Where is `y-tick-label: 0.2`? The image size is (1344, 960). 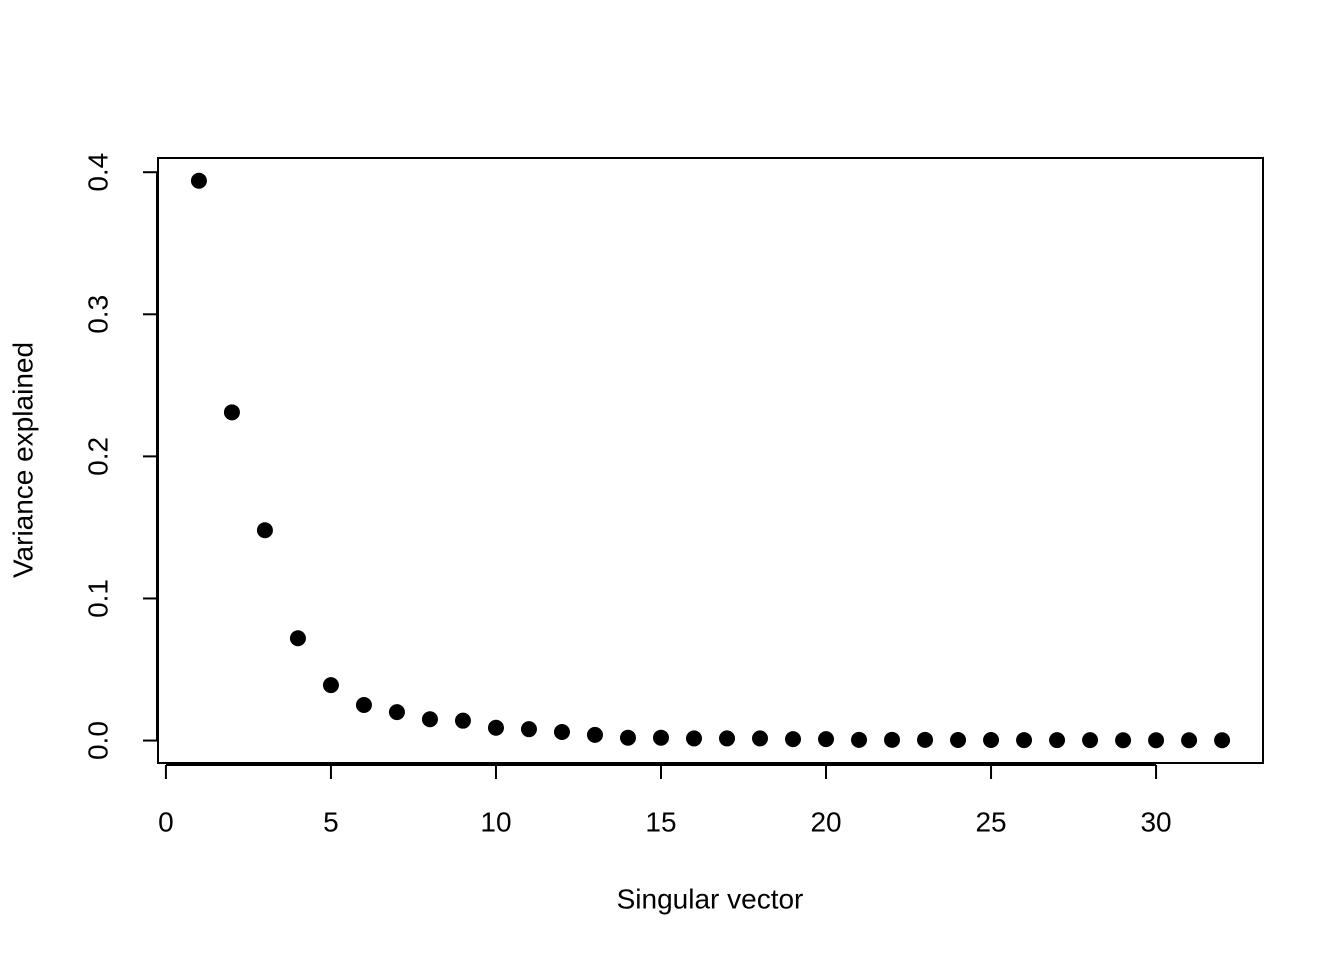 y-tick-label: 0.2 is located at coordinates (97, 456).